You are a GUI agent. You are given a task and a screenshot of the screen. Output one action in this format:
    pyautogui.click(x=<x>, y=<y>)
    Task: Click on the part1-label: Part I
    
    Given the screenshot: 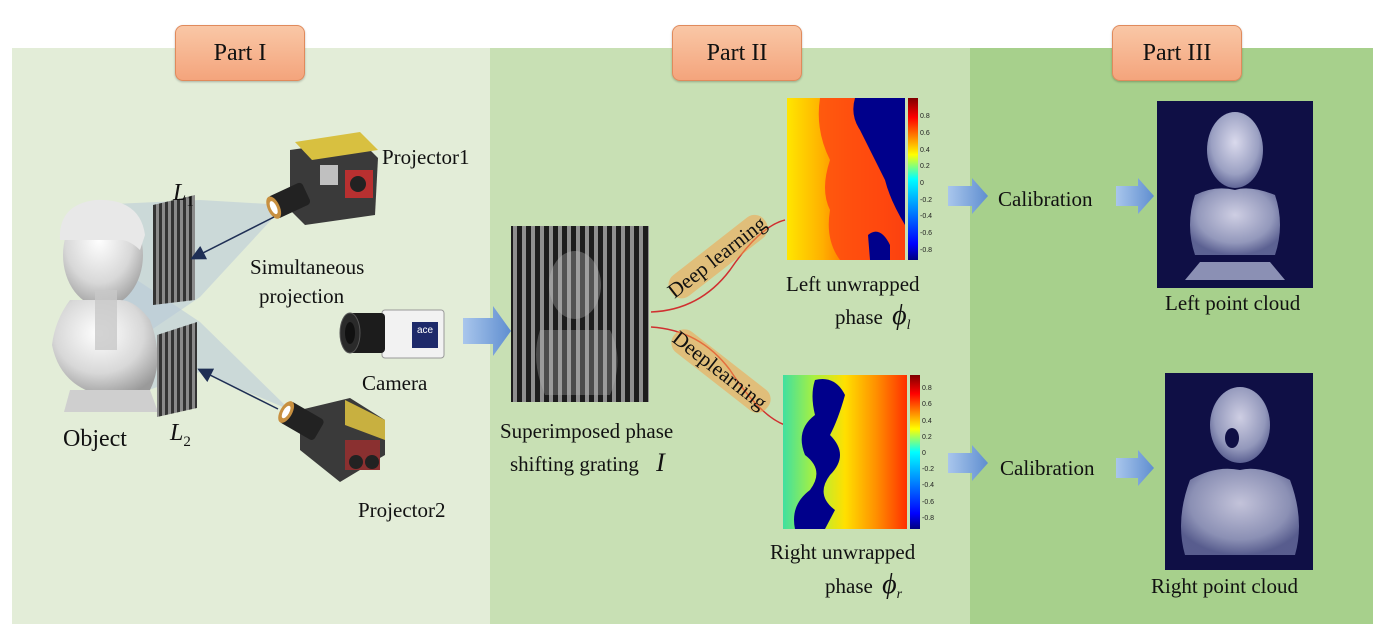 What is the action you would take?
    pyautogui.click(x=240, y=53)
    